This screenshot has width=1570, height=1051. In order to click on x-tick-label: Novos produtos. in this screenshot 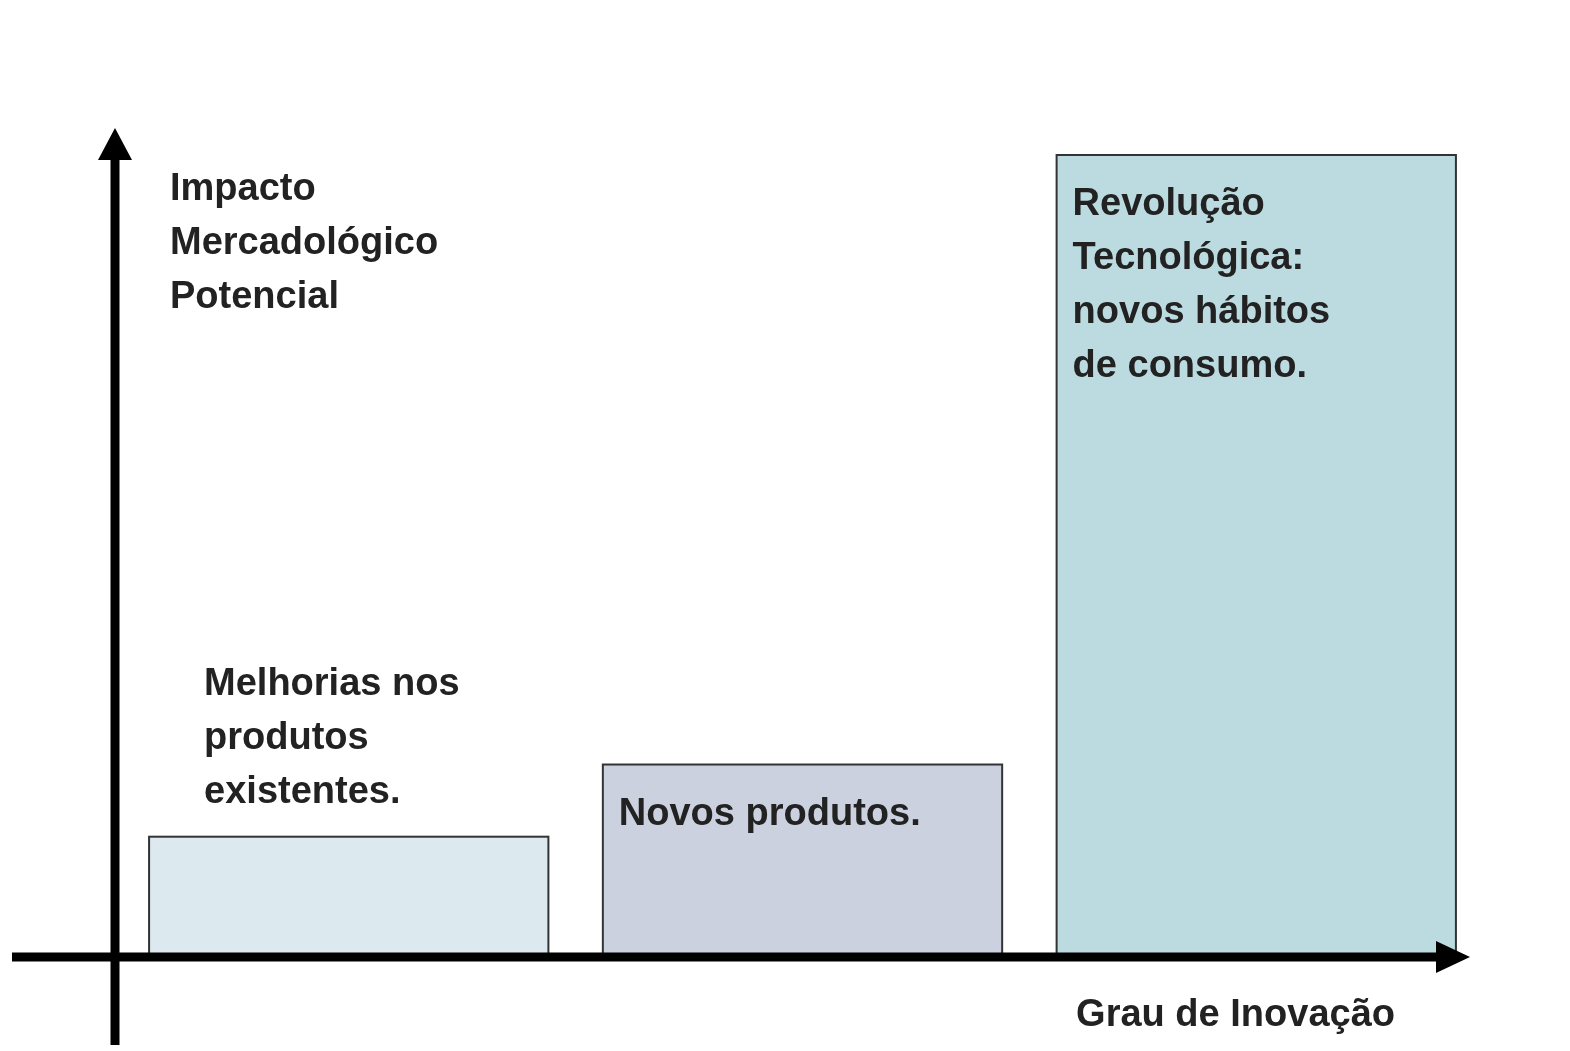, I will do `click(769, 811)`.